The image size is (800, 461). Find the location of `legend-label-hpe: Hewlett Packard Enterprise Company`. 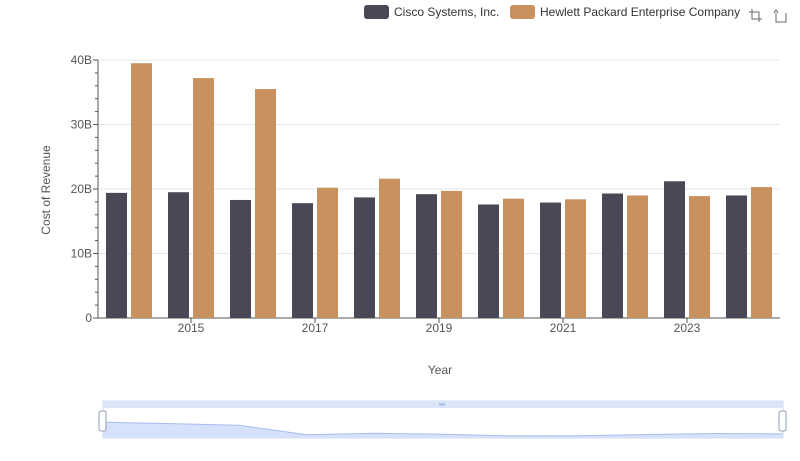

legend-label-hpe: Hewlett Packard Enterprise Company is located at coordinates (640, 12).